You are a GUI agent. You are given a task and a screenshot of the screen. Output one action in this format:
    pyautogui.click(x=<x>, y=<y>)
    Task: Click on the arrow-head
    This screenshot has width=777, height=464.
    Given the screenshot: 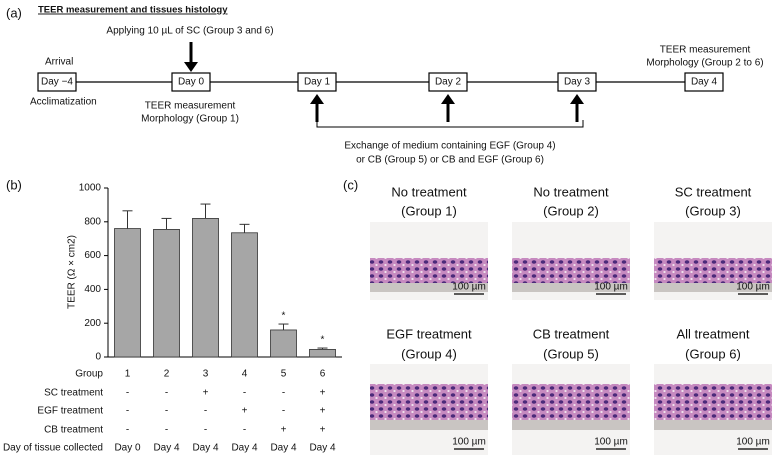 What is the action you would take?
    pyautogui.click(x=191, y=67)
    